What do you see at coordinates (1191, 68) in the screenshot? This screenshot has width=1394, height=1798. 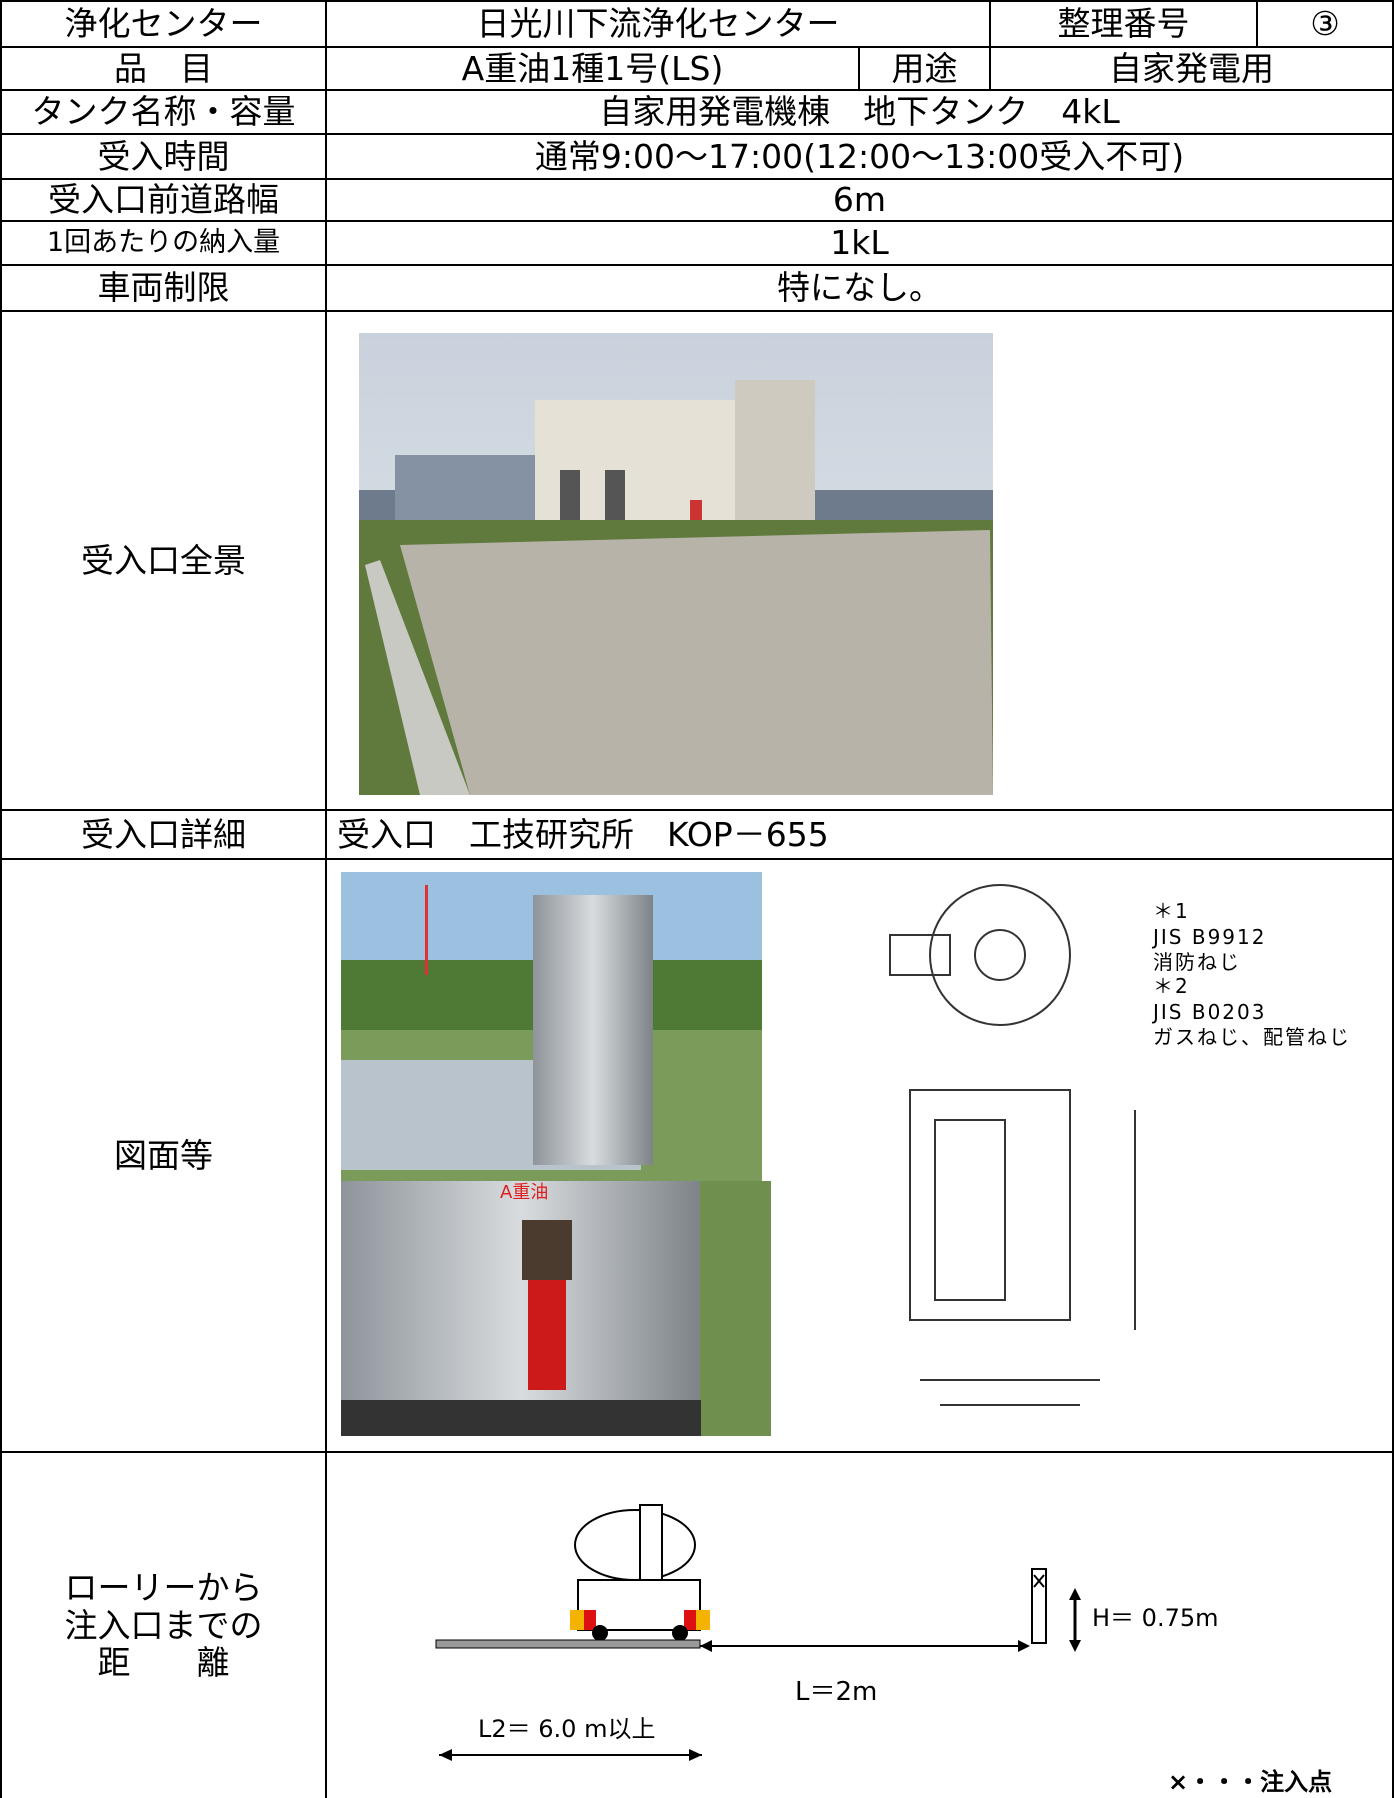 I see `row-value: 自家発電用` at bounding box center [1191, 68].